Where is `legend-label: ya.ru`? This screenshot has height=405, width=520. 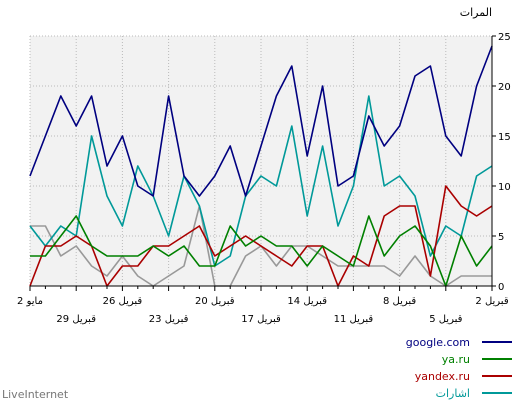 legend-label: ya.ru is located at coordinates (456, 359).